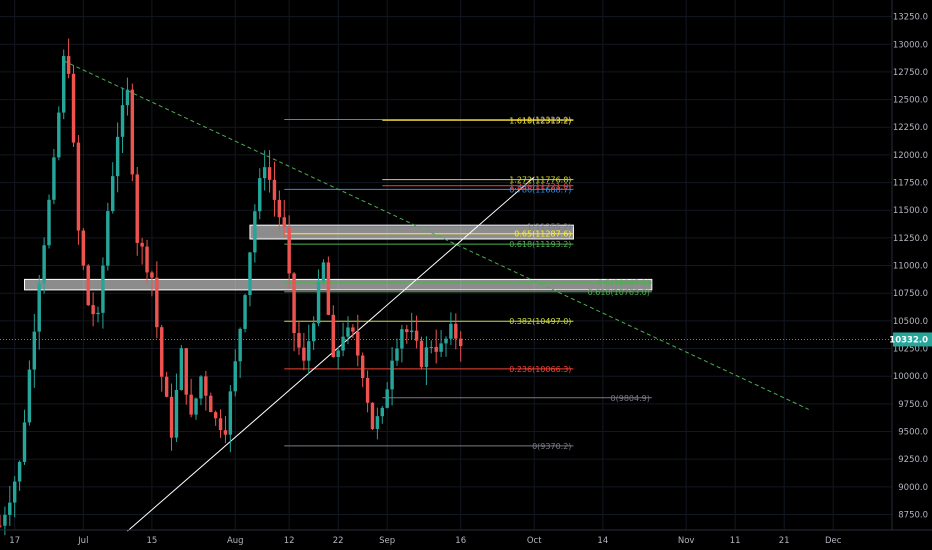 The image size is (932, 550). I want to click on price-tick-label: 11250.0, so click(910, 239).